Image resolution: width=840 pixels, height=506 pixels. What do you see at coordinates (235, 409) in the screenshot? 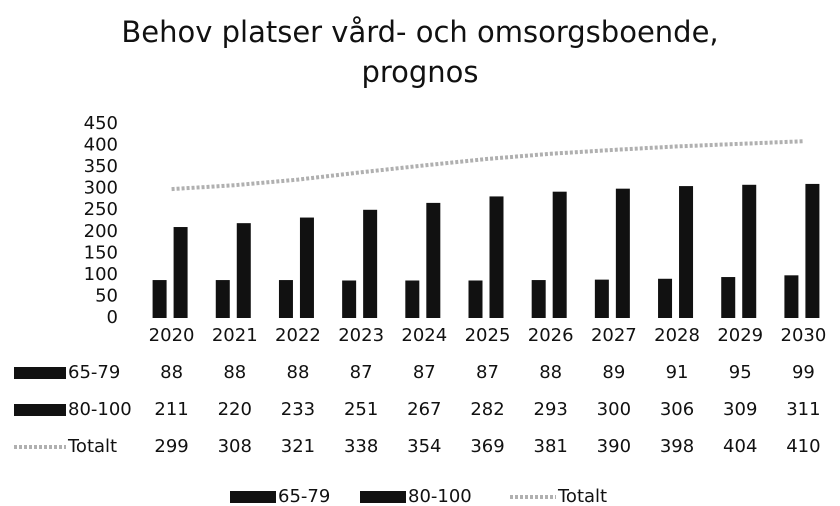
I see `table-cell: 220` at bounding box center [235, 409].